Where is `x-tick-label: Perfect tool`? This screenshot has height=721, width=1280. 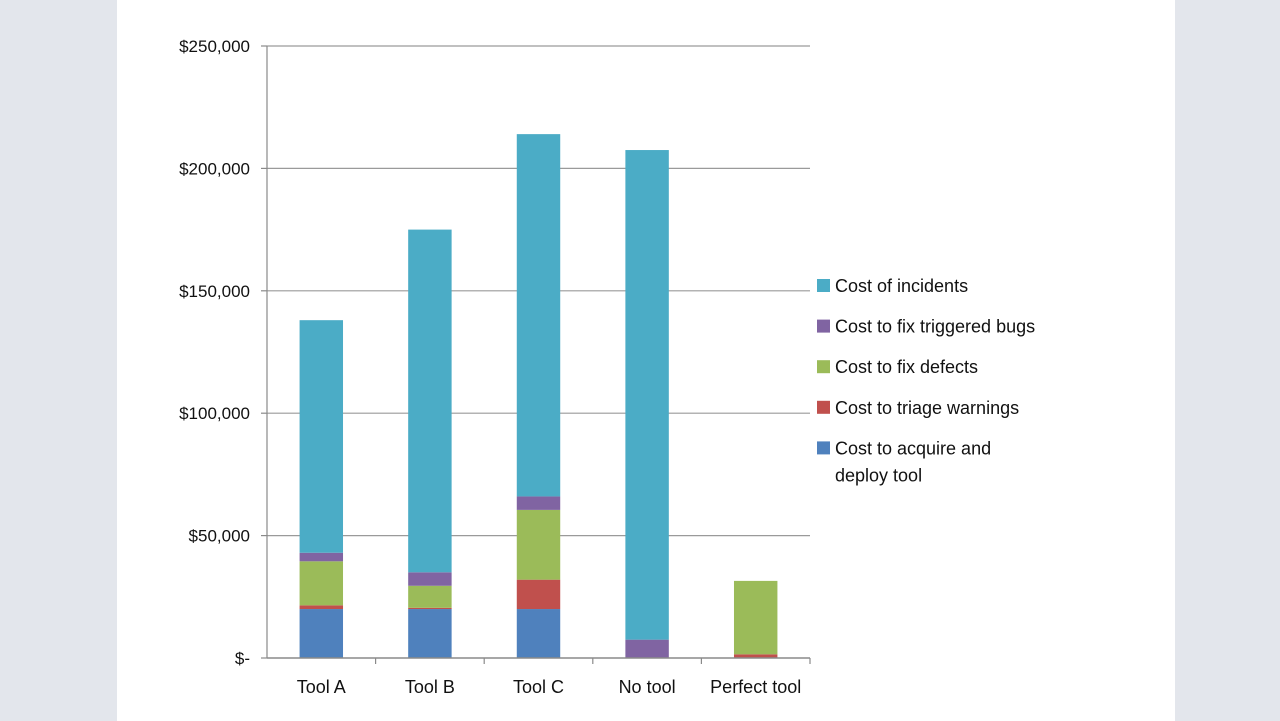
x-tick-label: Perfect tool is located at coordinates (755, 687).